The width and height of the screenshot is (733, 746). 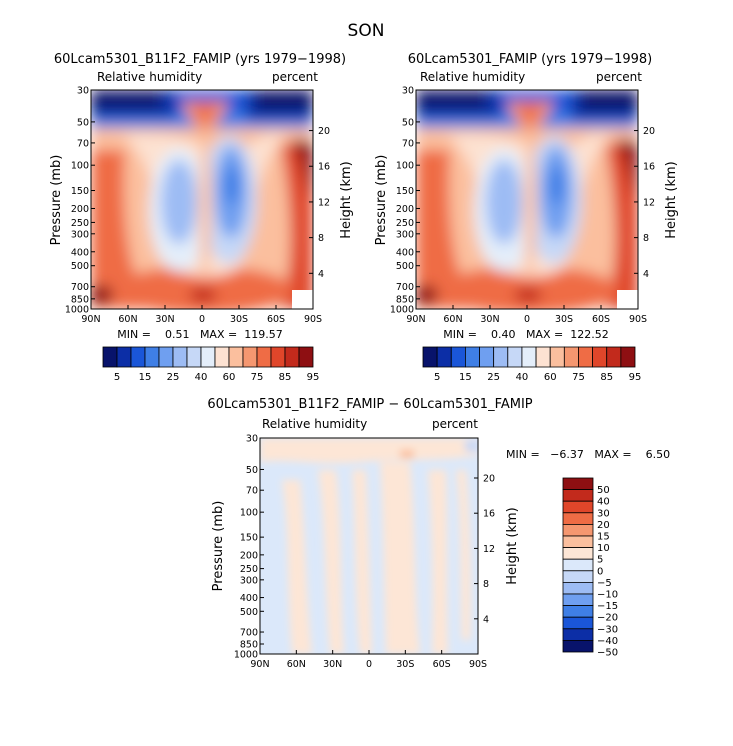 What do you see at coordinates (603, 525) in the screenshot?
I see `colorbar-label: 20` at bounding box center [603, 525].